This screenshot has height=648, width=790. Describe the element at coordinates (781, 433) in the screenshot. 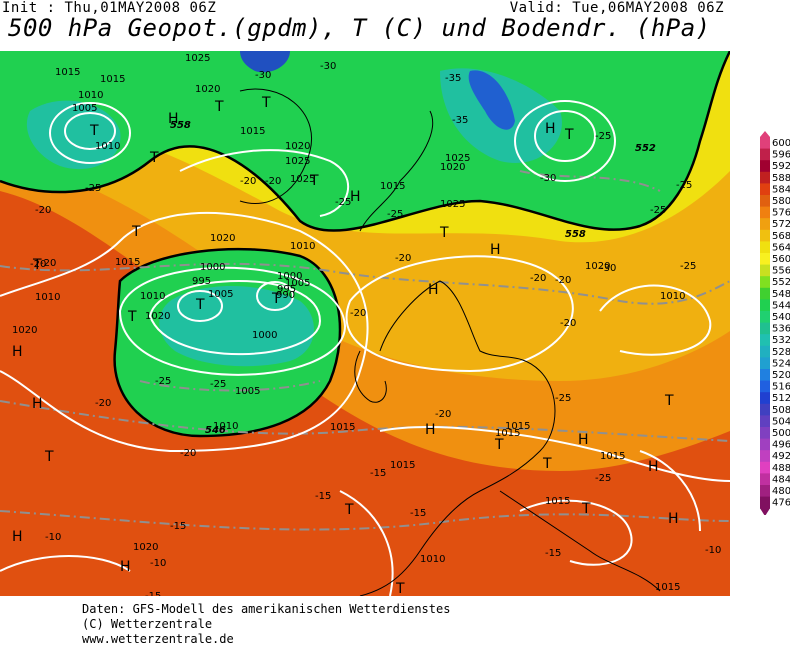

I see `legend-level-label: 500` at that location.